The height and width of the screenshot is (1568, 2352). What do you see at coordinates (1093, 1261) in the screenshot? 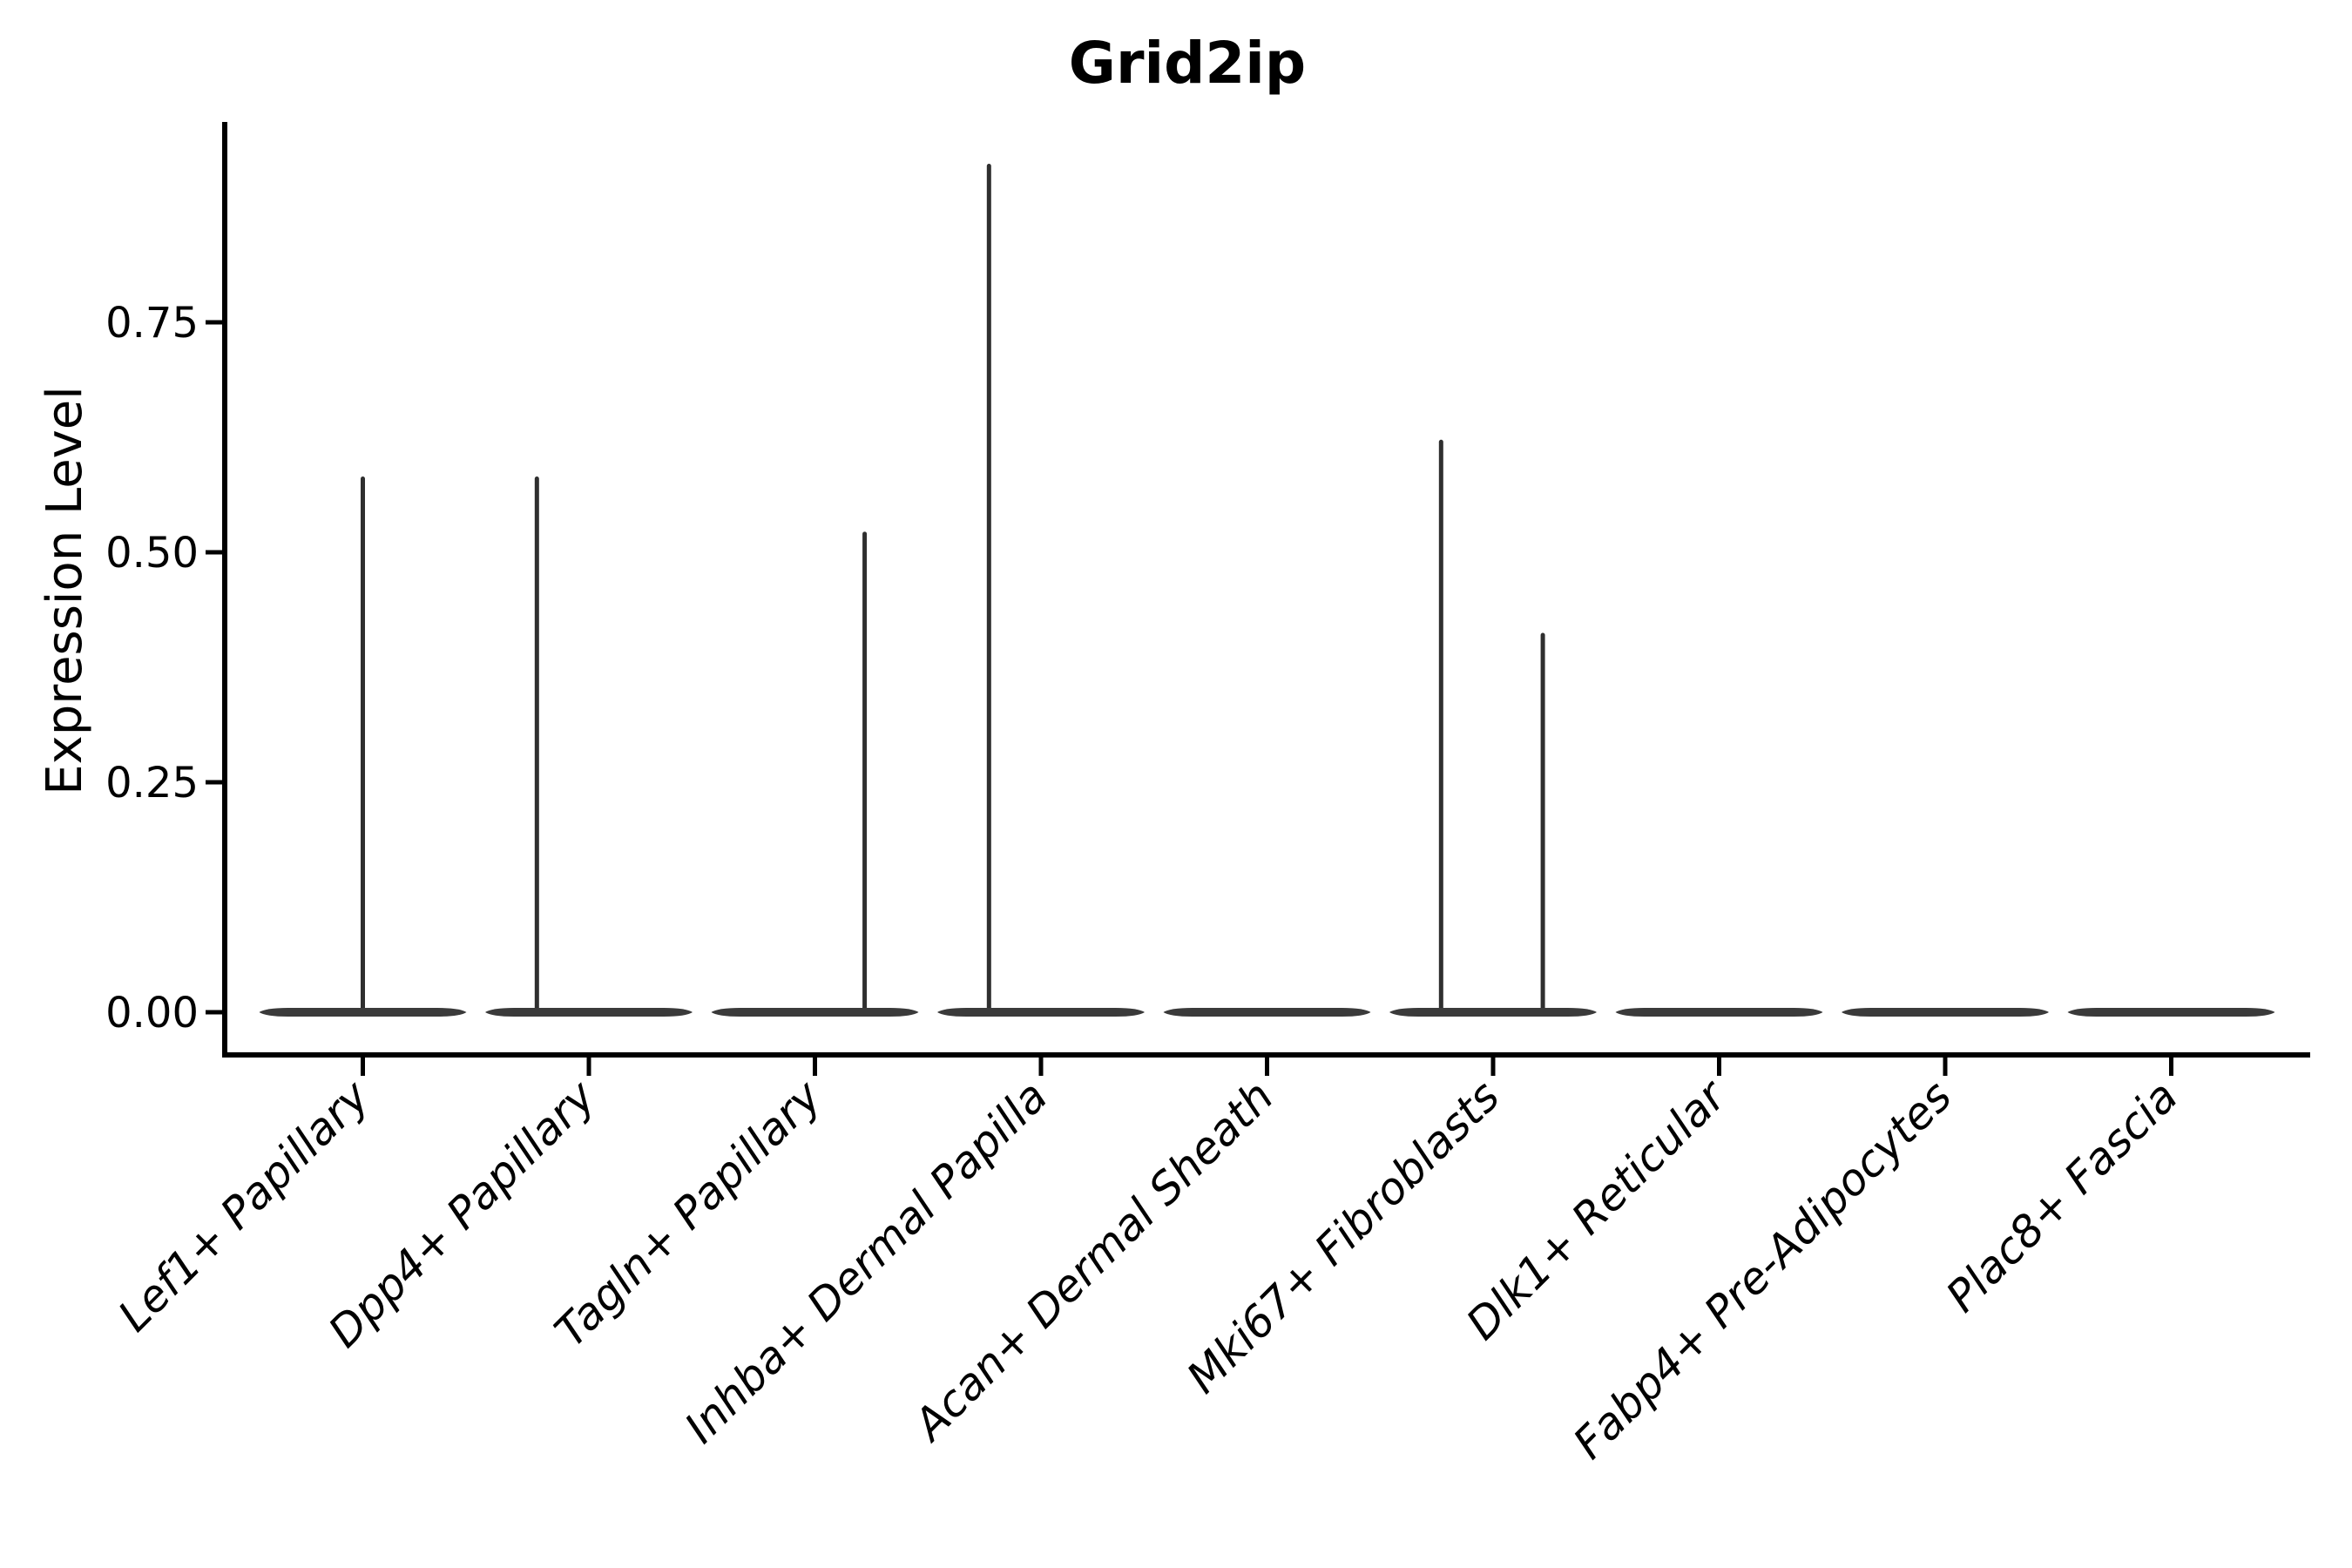
I see `x-tick-label: Acan+ Dermal Sheath` at bounding box center [1093, 1261].